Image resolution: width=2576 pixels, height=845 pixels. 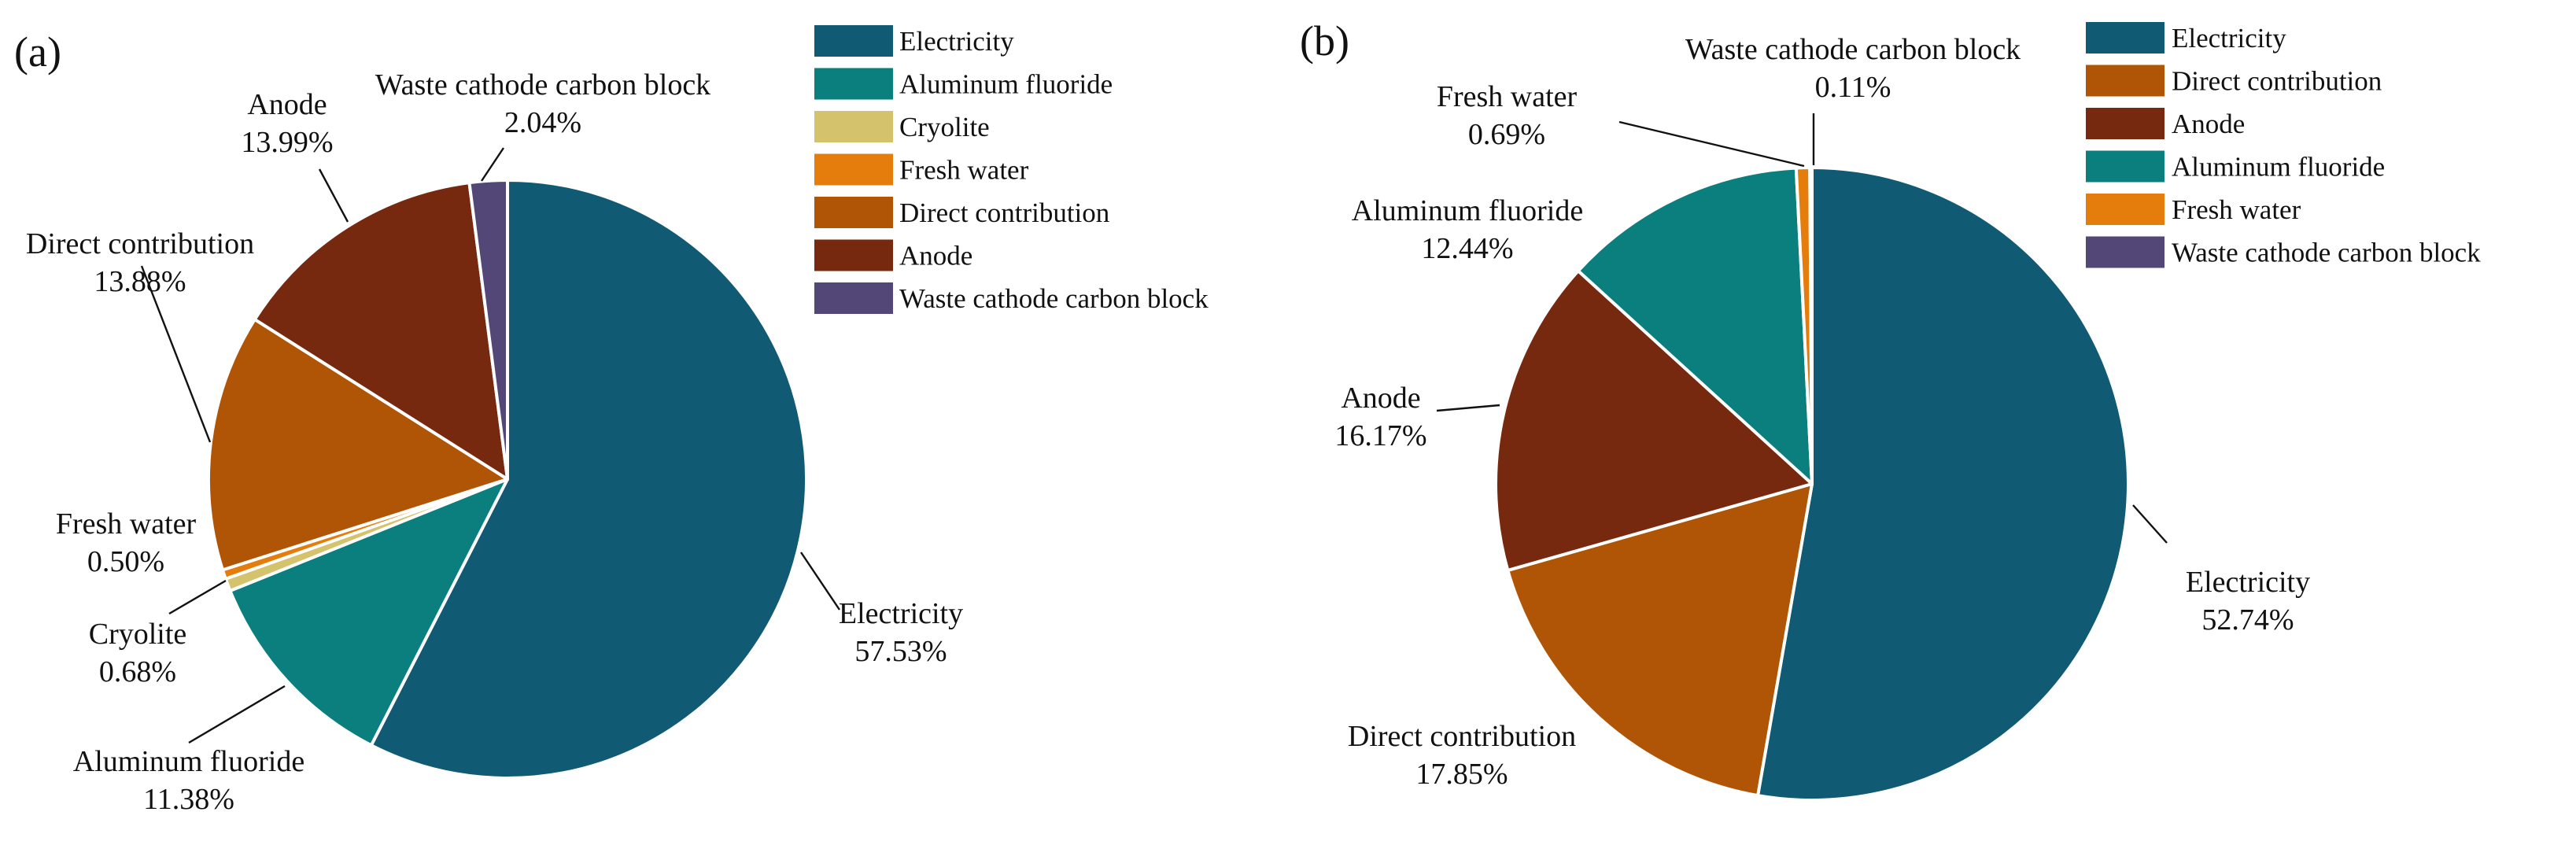 I want to click on slice-value-aluminum-fluoride: 11.38%, so click(x=188, y=800).